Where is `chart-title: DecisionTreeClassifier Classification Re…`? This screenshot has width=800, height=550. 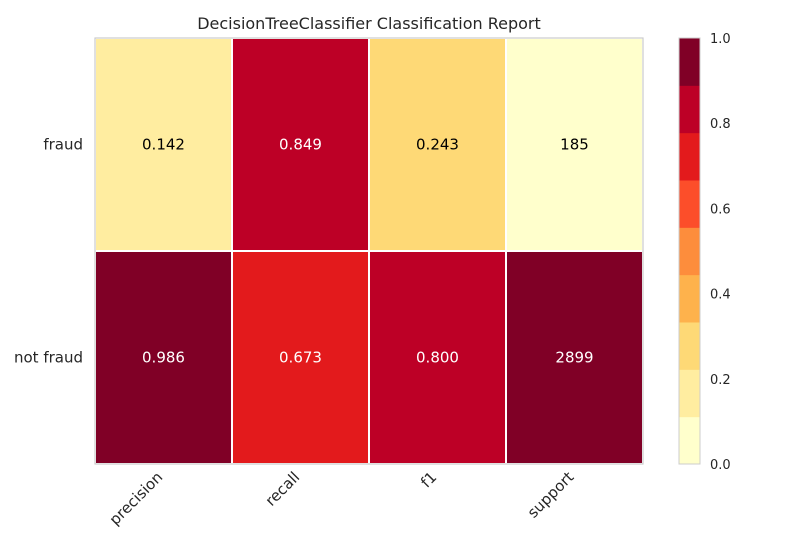 chart-title: DecisionTreeClassifier Classification Re… is located at coordinates (369, 23).